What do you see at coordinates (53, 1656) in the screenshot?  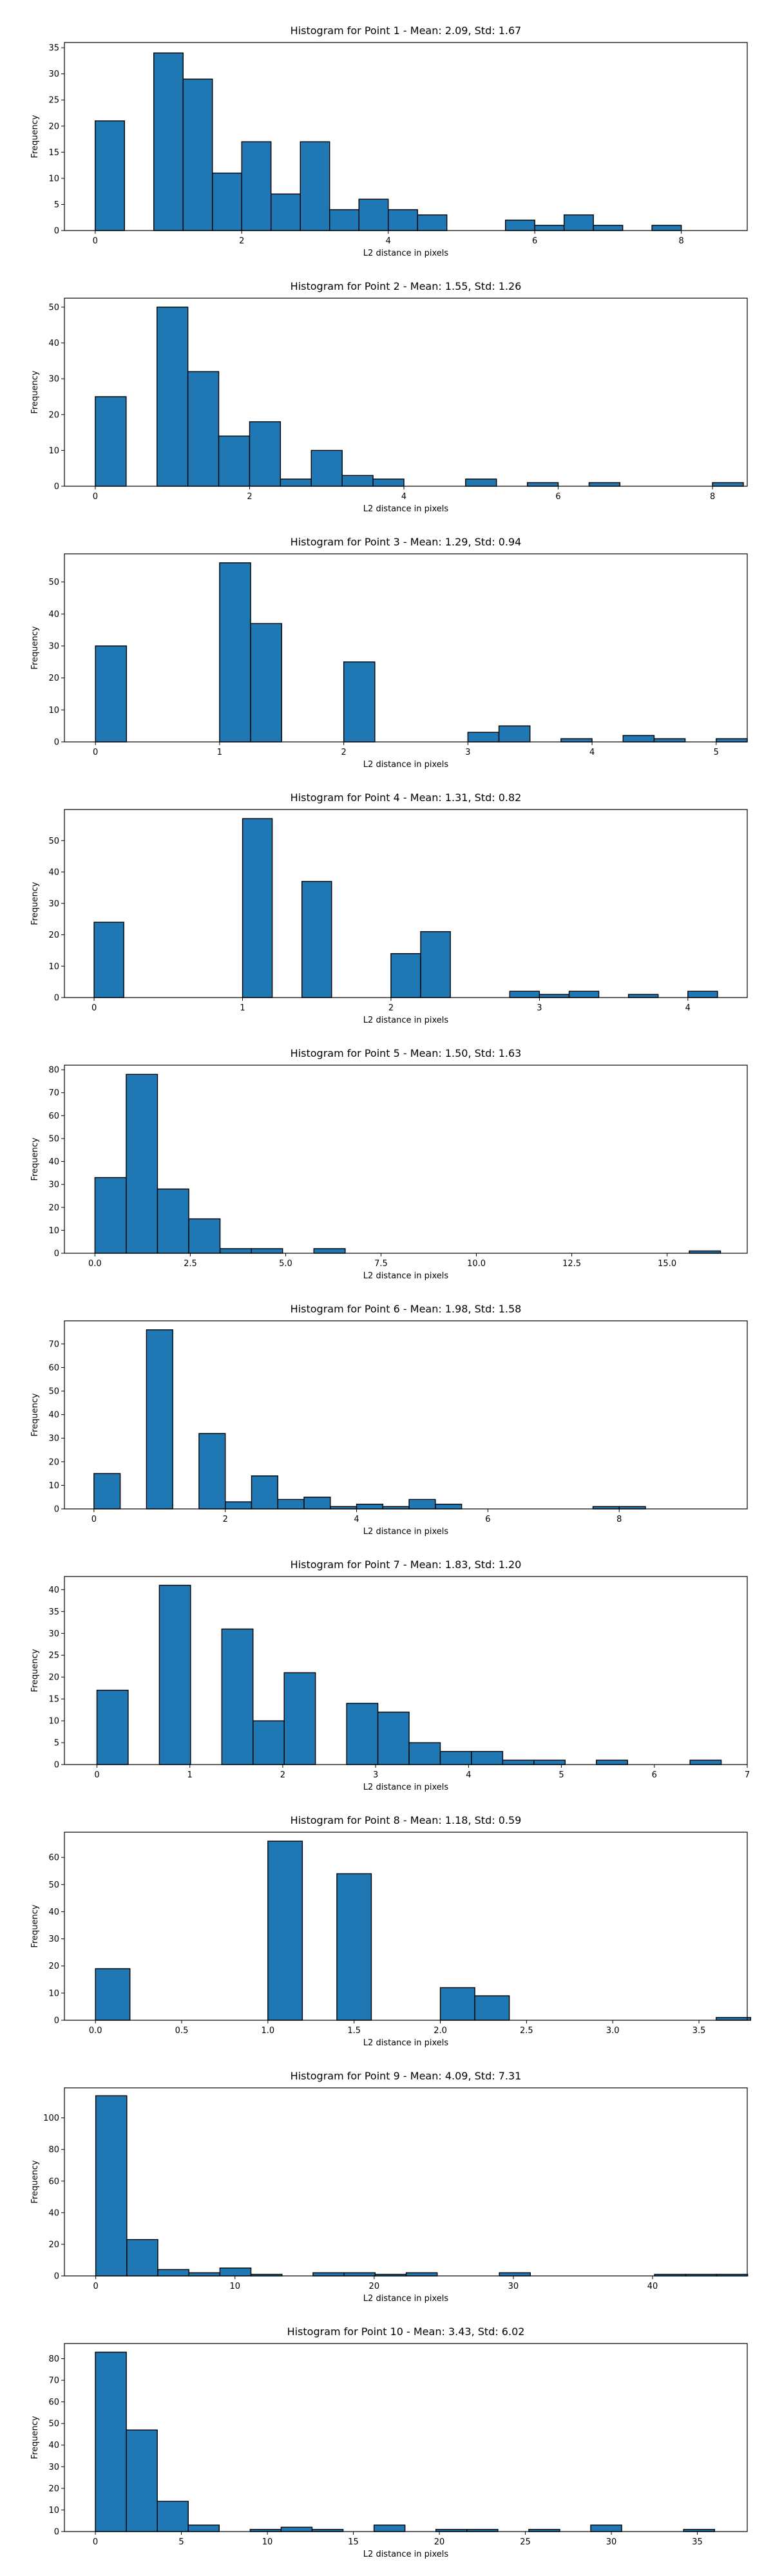 I see `y-tick-label: 25` at bounding box center [53, 1656].